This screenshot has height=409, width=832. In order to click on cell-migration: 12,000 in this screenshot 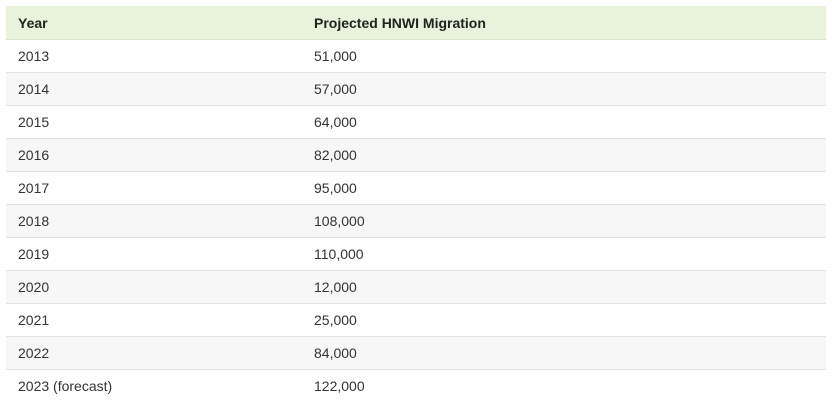, I will do `click(564, 287)`.